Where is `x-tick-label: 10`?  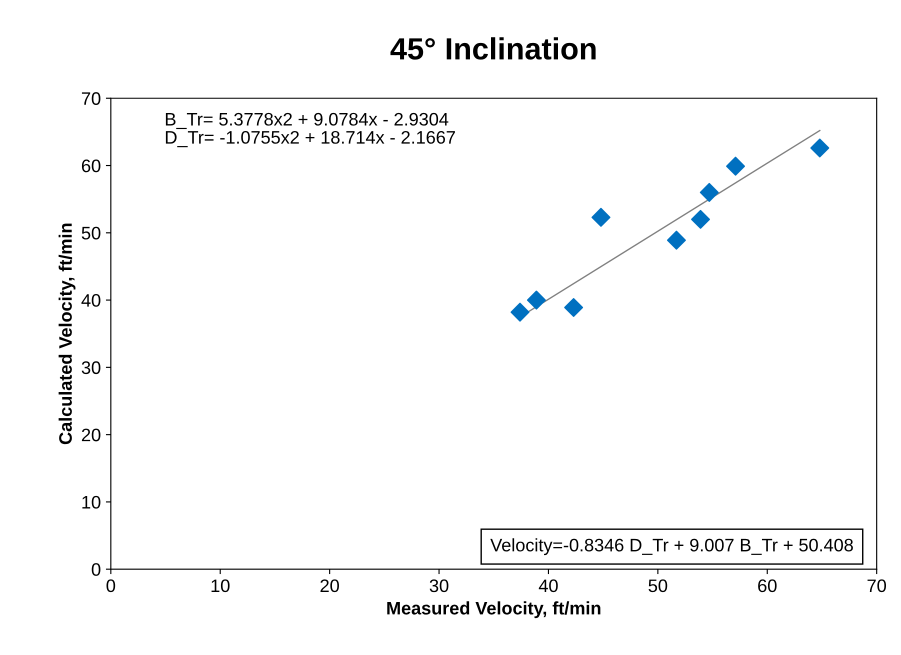 x-tick-label: 10 is located at coordinates (221, 585).